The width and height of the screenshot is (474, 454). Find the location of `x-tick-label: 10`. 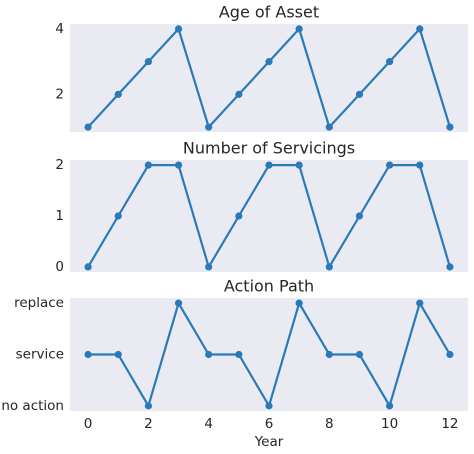

x-tick-label: 10 is located at coordinates (389, 424).